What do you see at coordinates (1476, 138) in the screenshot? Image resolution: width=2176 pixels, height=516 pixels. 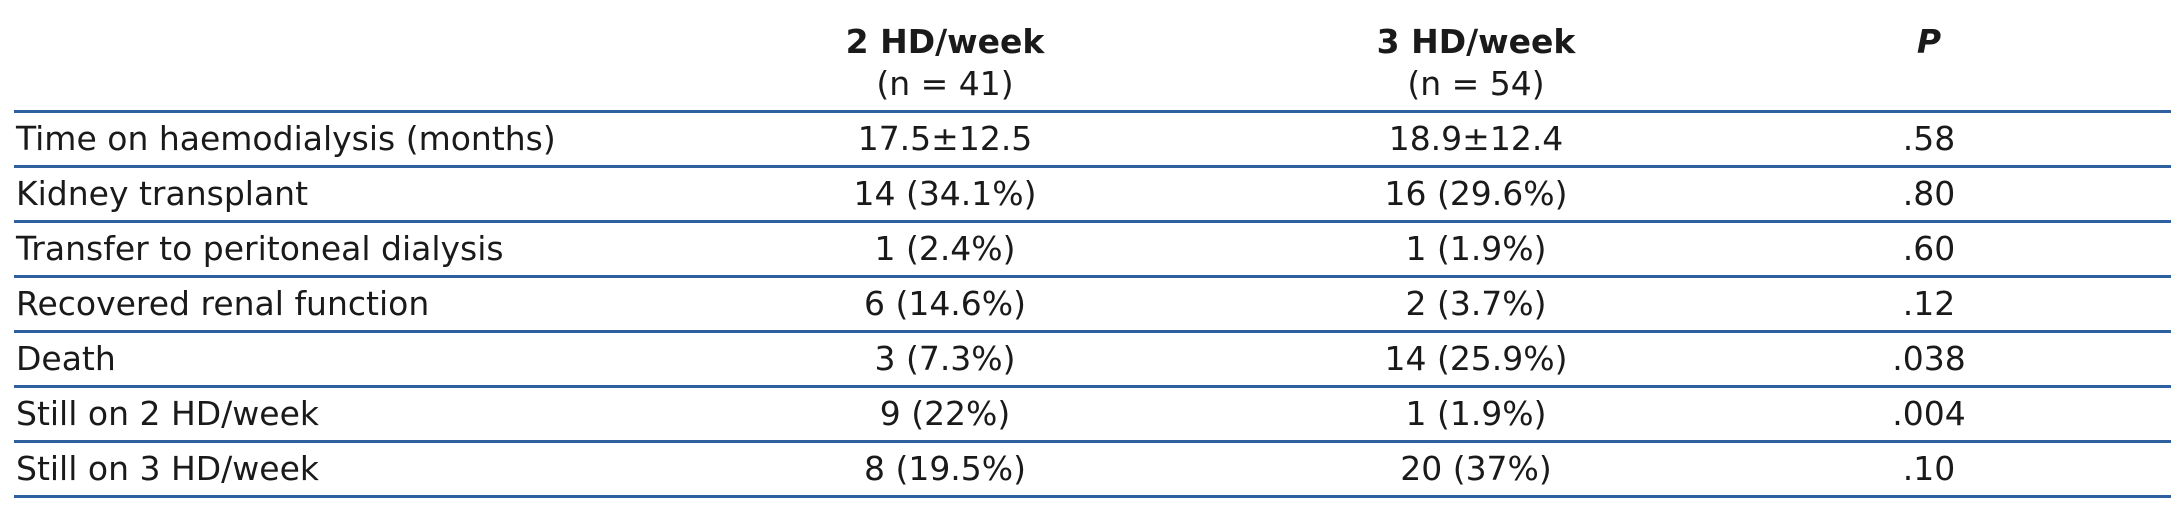 I see `row-value: 18.9±12.4` at bounding box center [1476, 138].